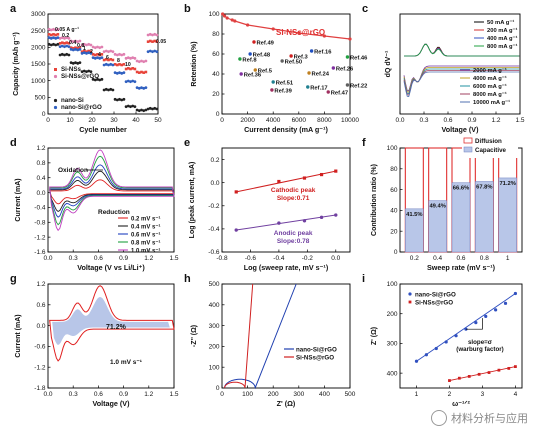  I want to click on rate-label: 2, so click(91, 52).